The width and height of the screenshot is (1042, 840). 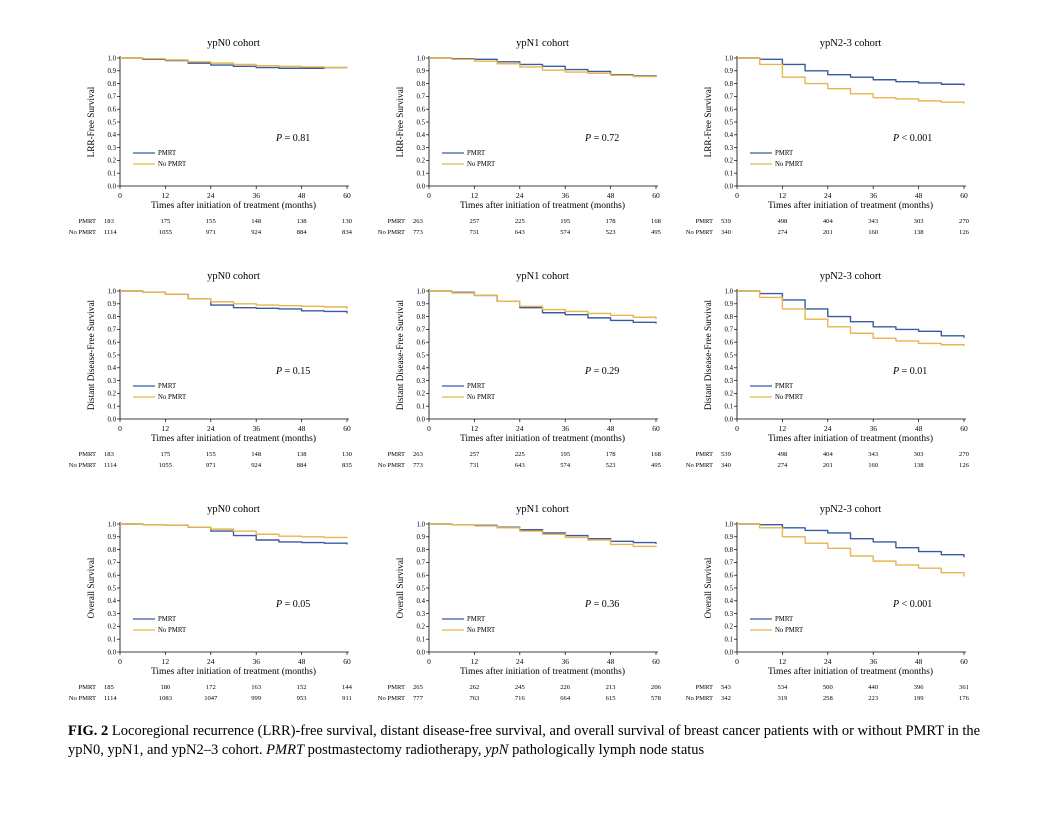 I want to click on at-risk-value: 138, so click(x=302, y=454).